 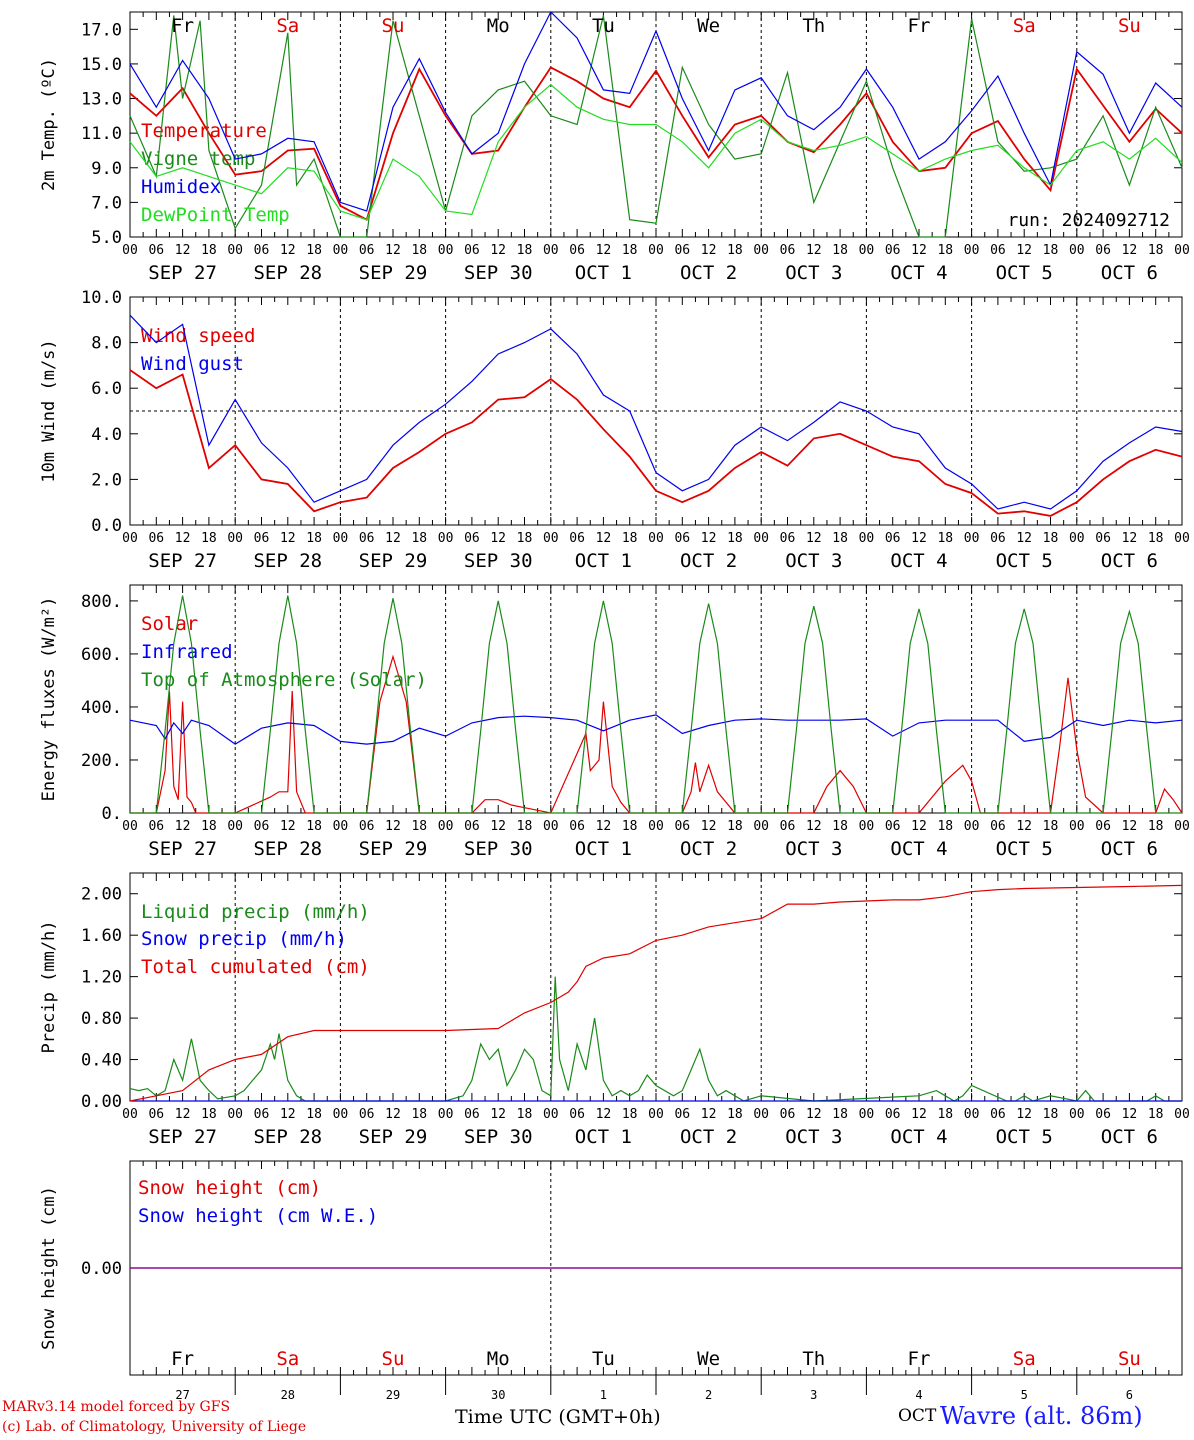 I want to click on date-label: SEP 30, so click(x=498, y=1137).